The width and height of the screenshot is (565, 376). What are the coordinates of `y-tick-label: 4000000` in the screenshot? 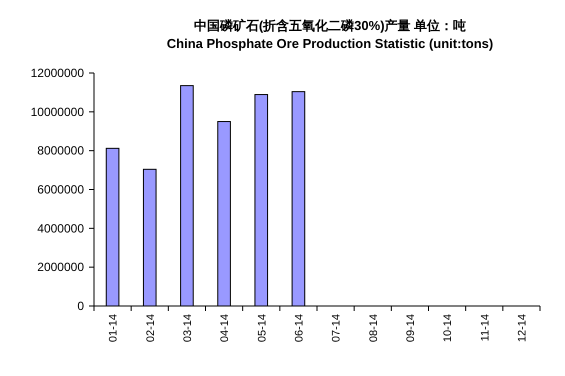 It's located at (60, 228).